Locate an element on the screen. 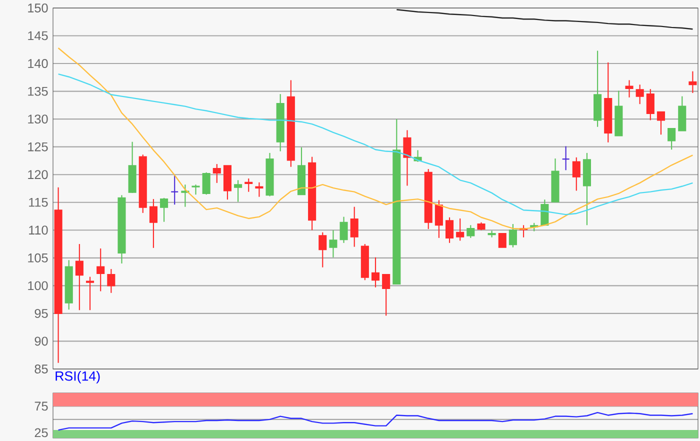 This screenshot has width=700, height=441. y-tick-label: 95 is located at coordinates (41, 313).